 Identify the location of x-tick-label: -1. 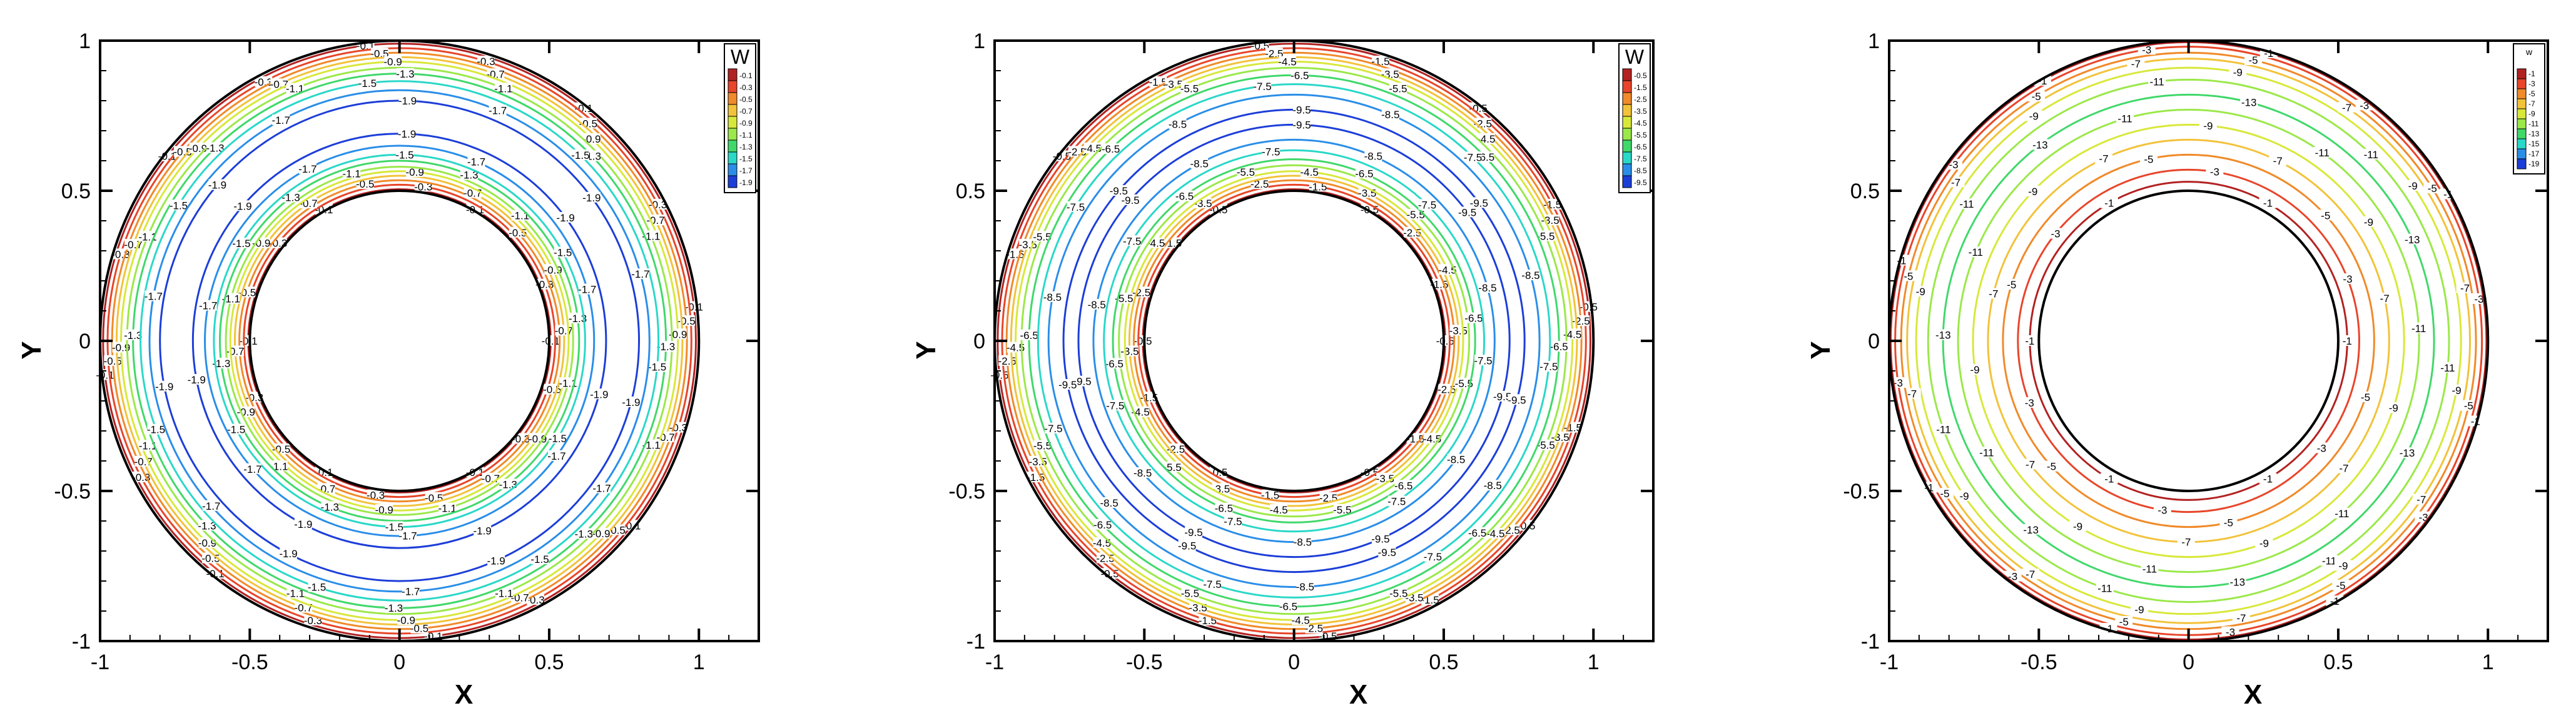
(995, 662).